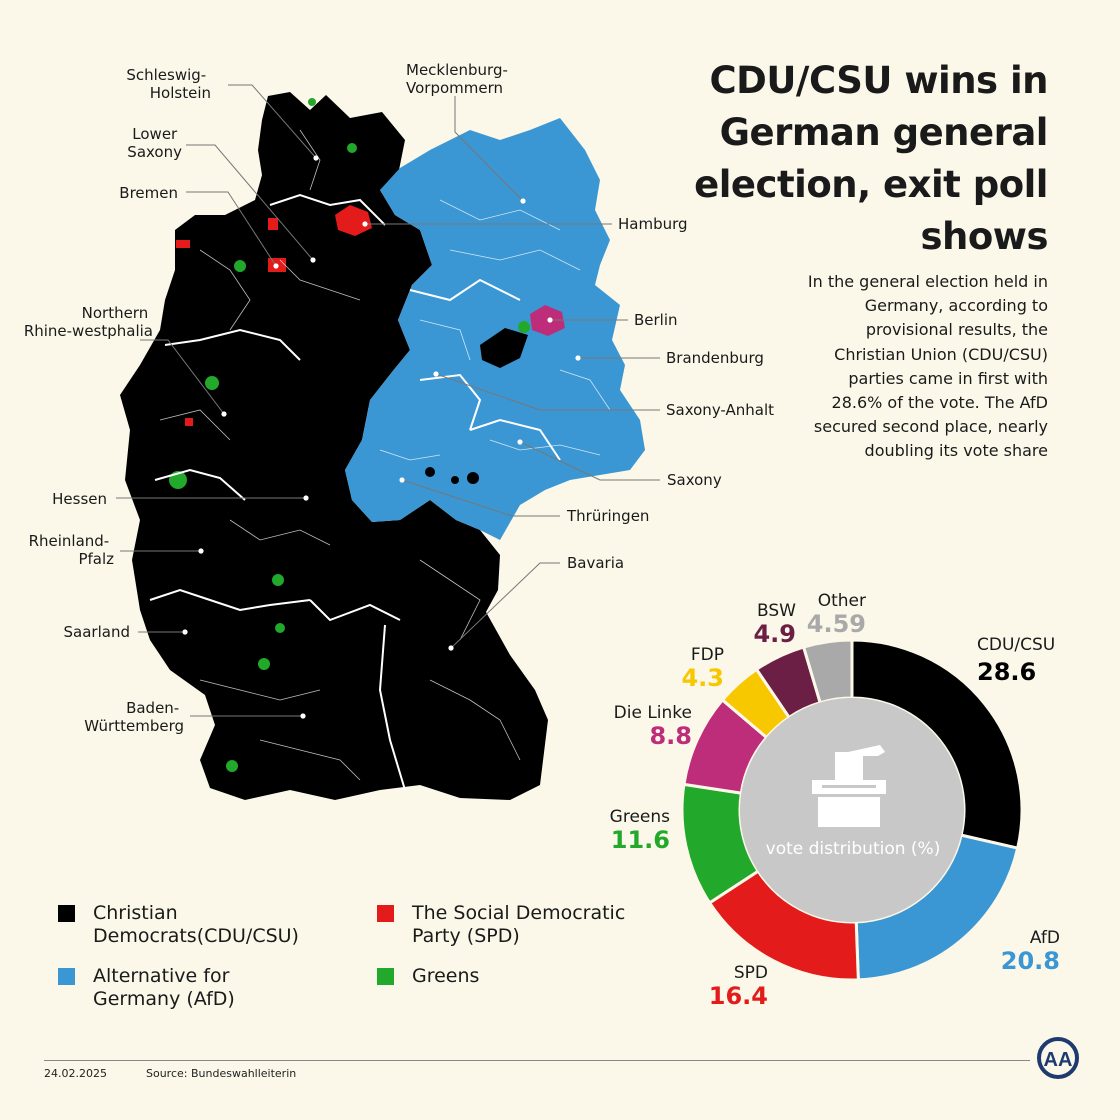  What do you see at coordinates (1016, 645) in the screenshot?
I see `donut-label-name: CDU/CSU` at bounding box center [1016, 645].